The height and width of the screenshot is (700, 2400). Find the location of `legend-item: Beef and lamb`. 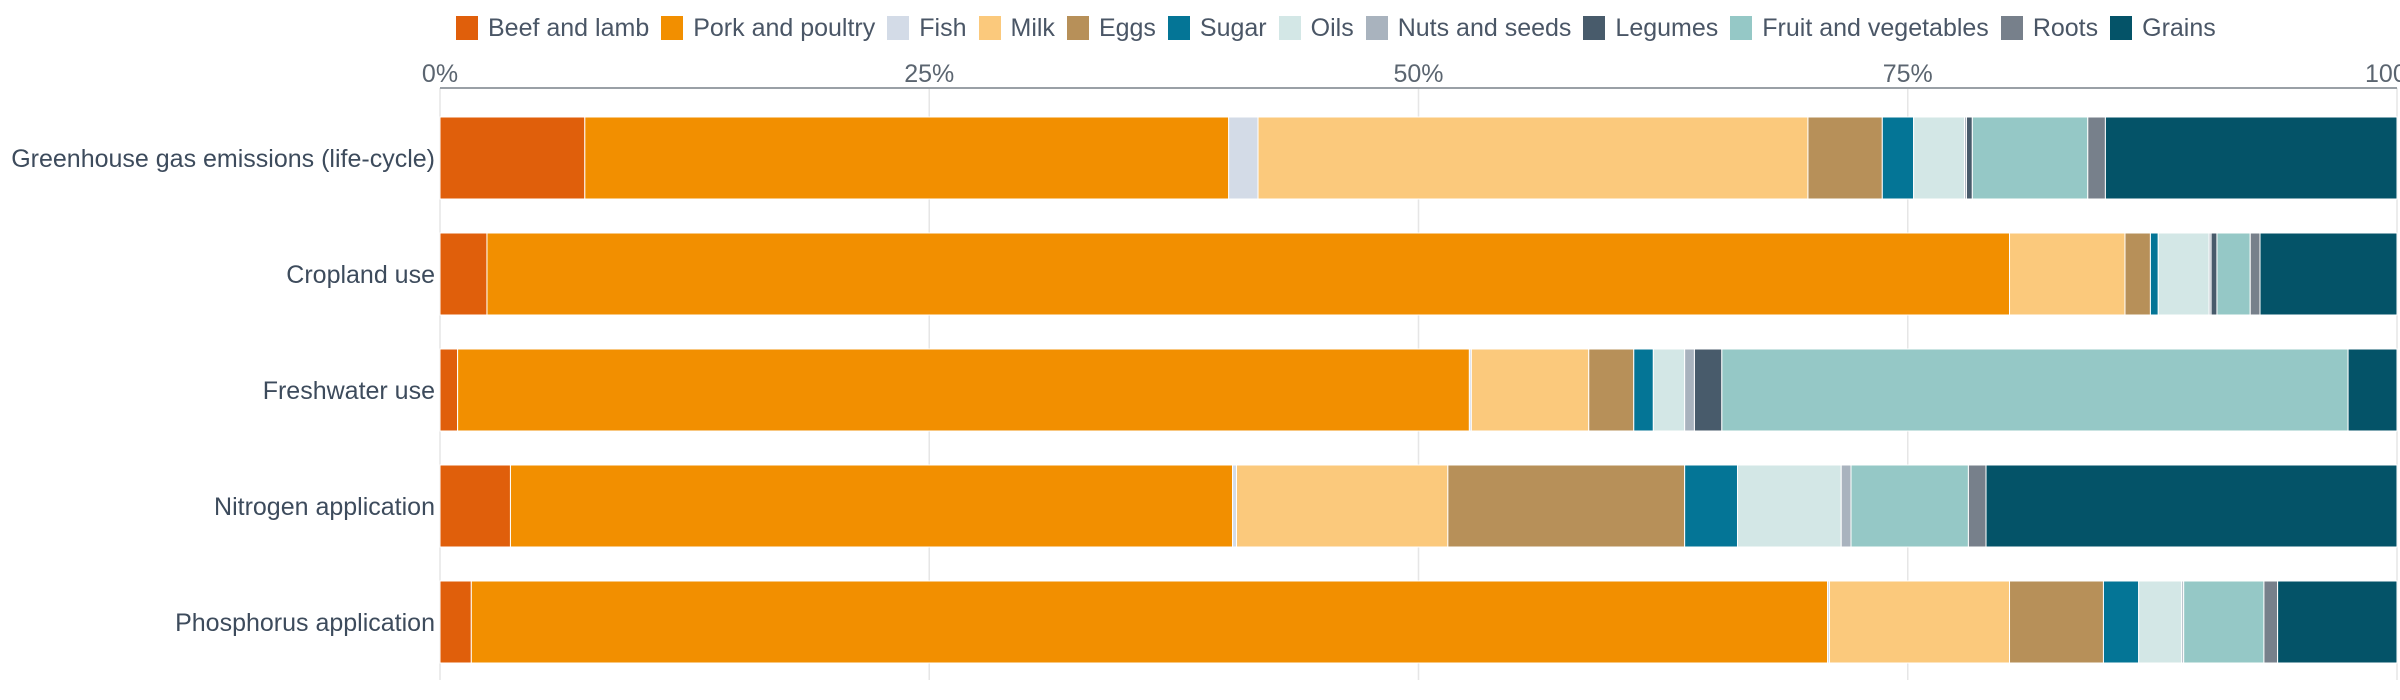

legend-item: Beef and lamb is located at coordinates (552, 28).